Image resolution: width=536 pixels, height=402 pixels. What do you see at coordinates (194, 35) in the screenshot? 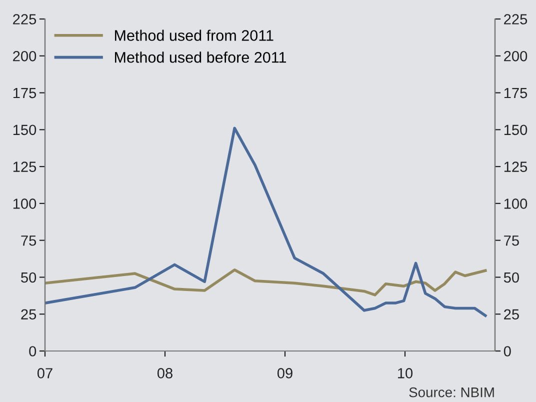
I see `legend-label: Method used from 2011` at bounding box center [194, 35].